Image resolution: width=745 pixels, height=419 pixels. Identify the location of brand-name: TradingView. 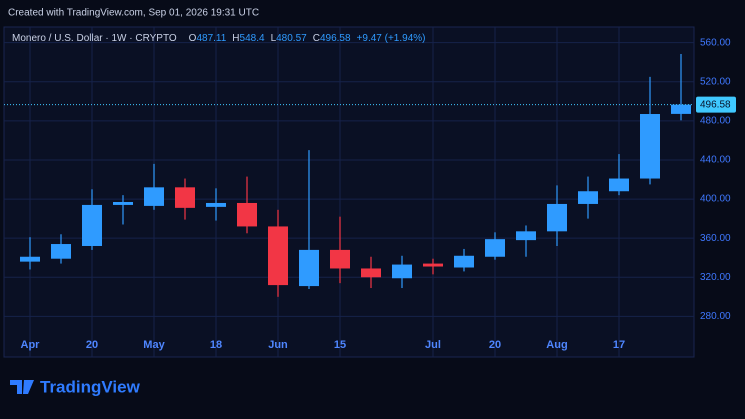
(90, 386).